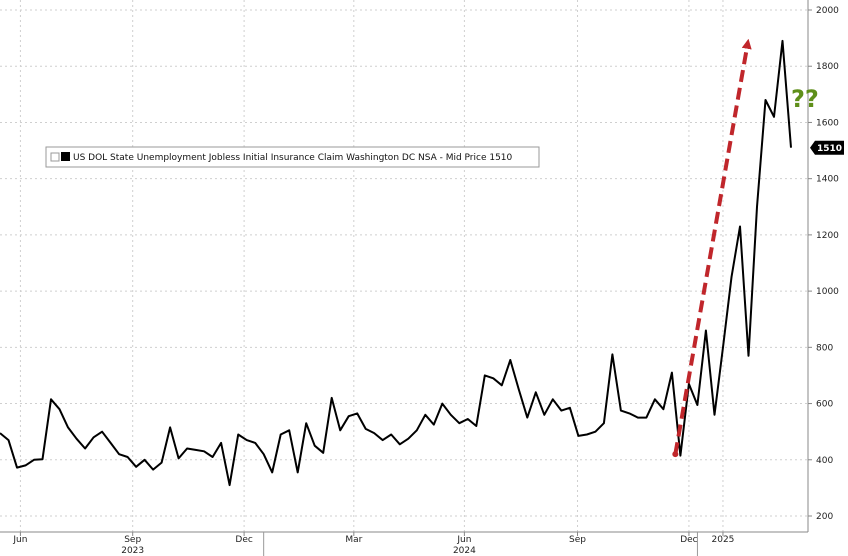 This screenshot has height=556, width=848. I want to click on legend-box, so click(292, 157).